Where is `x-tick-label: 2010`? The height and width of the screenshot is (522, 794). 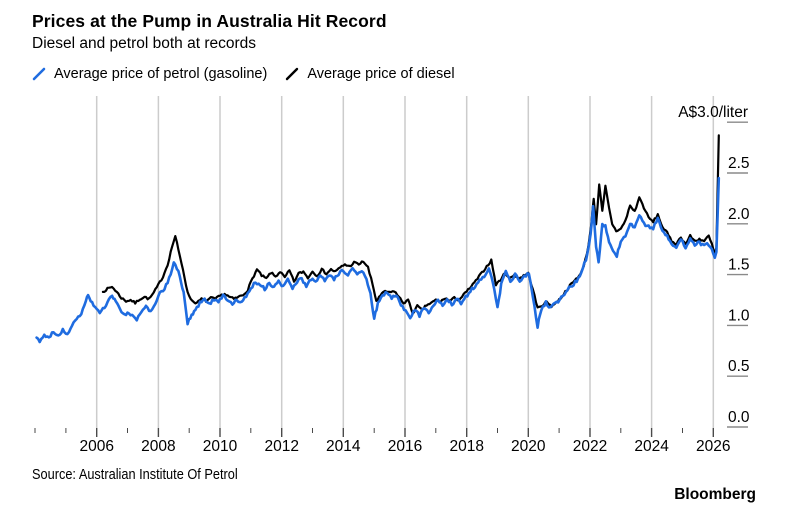
x-tick-label: 2010 is located at coordinates (220, 446).